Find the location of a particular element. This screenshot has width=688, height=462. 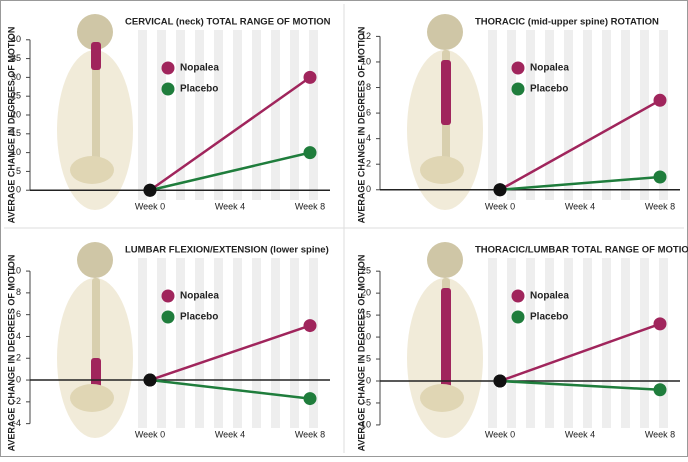

chart-title: THORACIC (mid-upper spine) ROTATION is located at coordinates (567, 22).